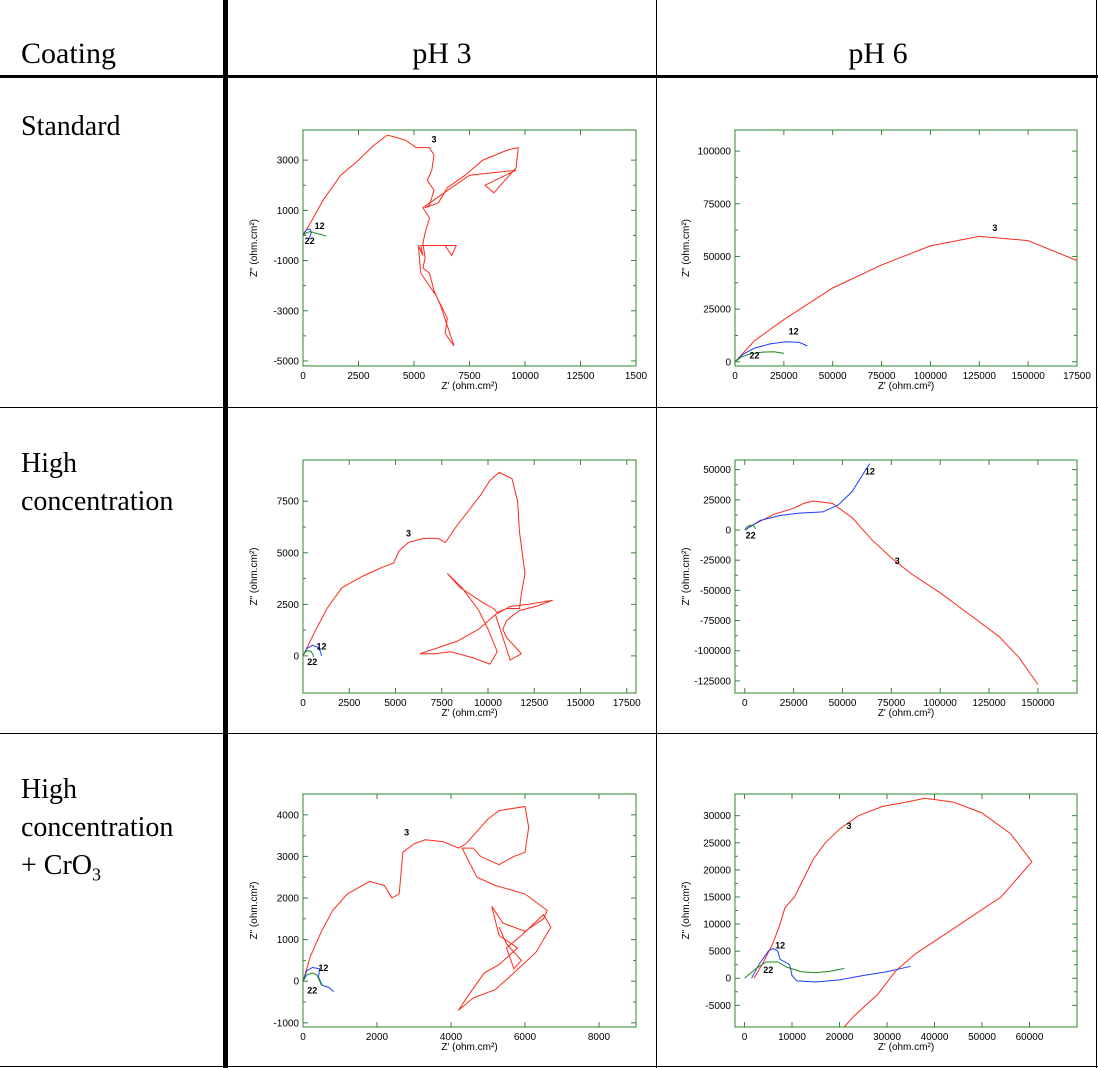  Describe the element at coordinates (935, 1037) in the screenshot. I see `x-tick-label: 40000` at that location.